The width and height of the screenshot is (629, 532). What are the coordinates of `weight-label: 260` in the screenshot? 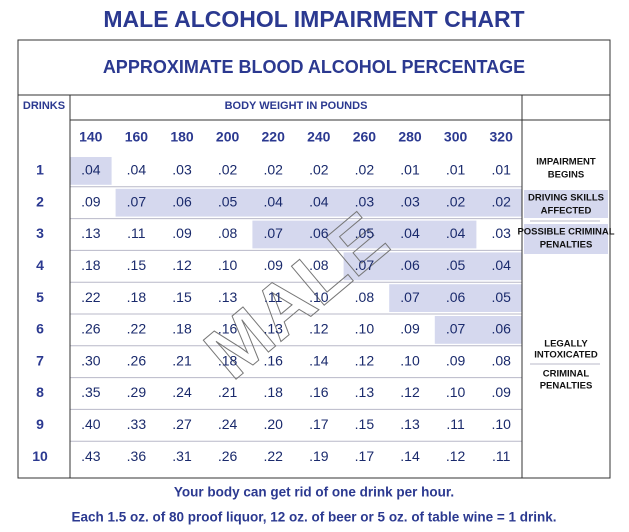 It's located at (365, 137).